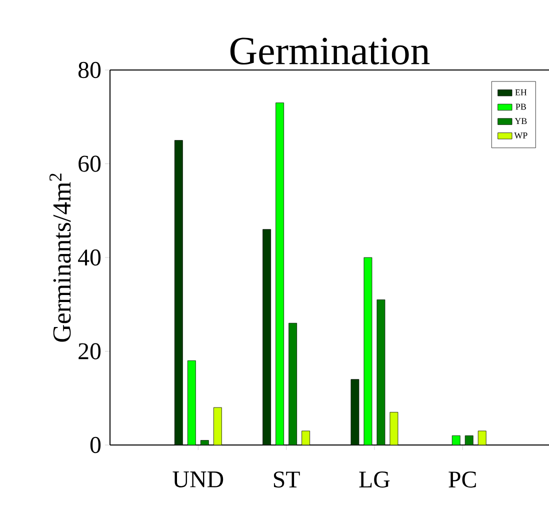 This screenshot has height=515, width=549. Describe the element at coordinates (287, 480) in the screenshot. I see `x-tick-label: ST` at that location.